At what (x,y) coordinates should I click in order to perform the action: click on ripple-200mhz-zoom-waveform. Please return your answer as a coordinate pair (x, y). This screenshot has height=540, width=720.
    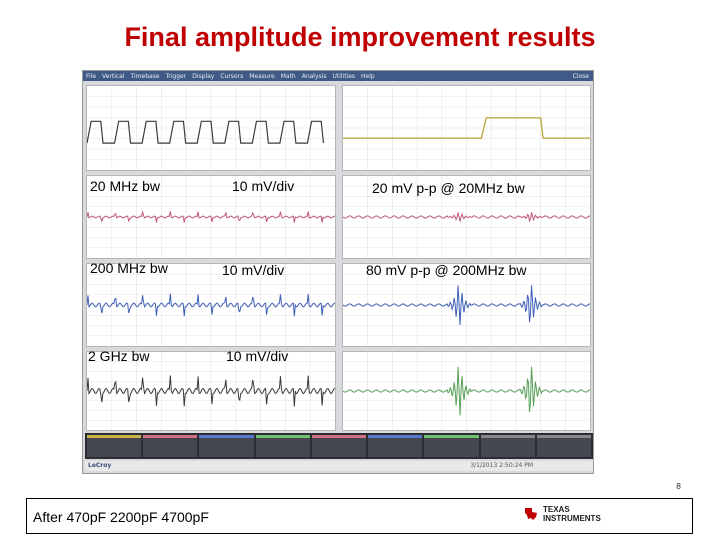
    Looking at the image, I should click on (466, 305).